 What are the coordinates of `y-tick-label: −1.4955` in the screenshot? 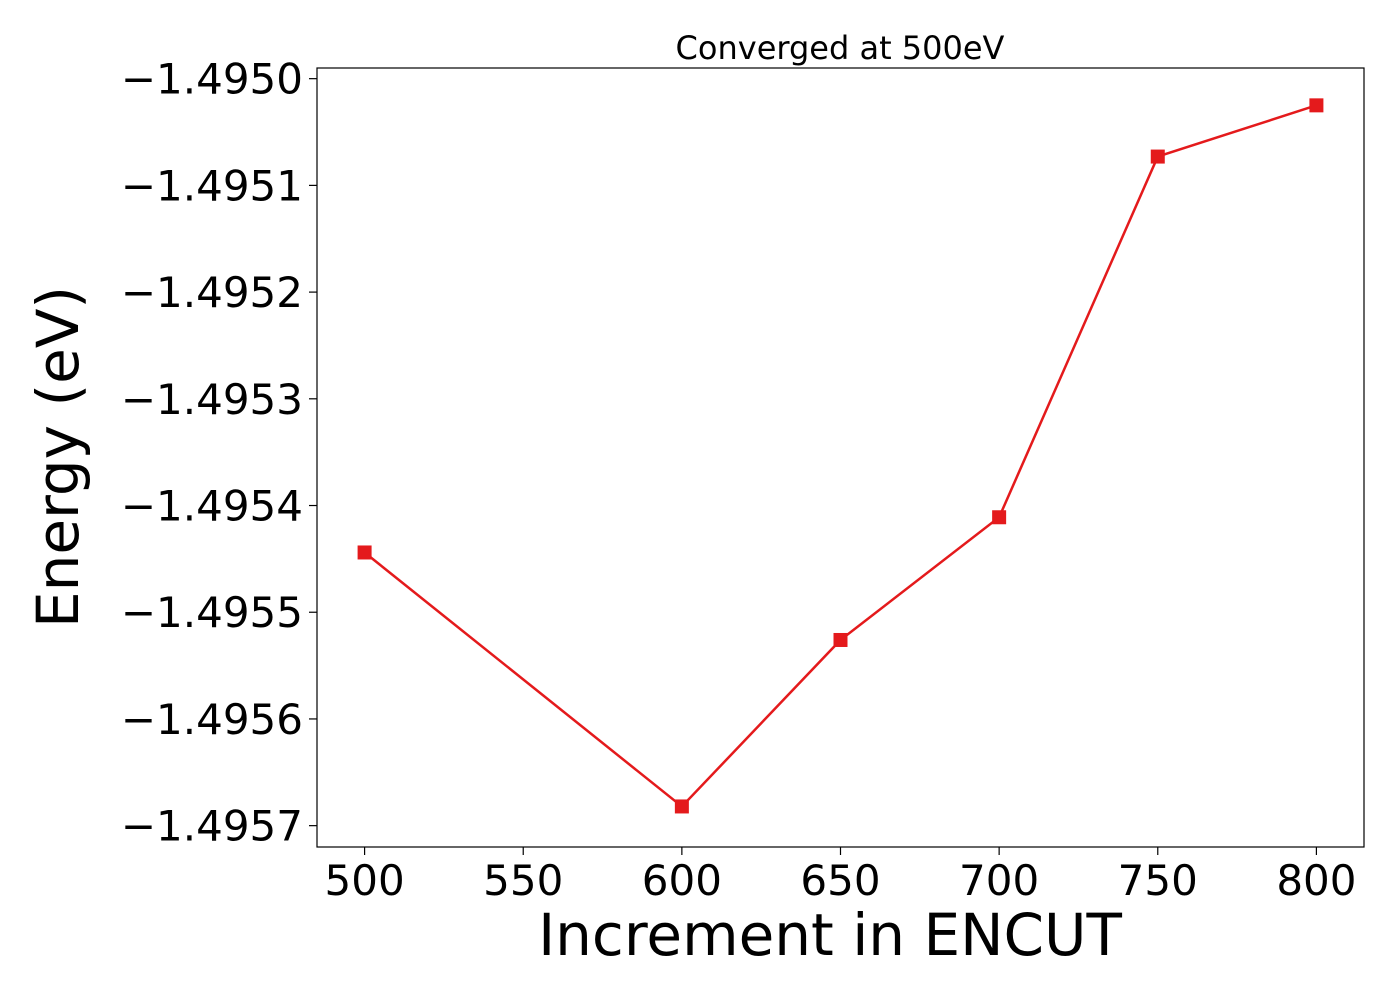 It's located at (212, 612).